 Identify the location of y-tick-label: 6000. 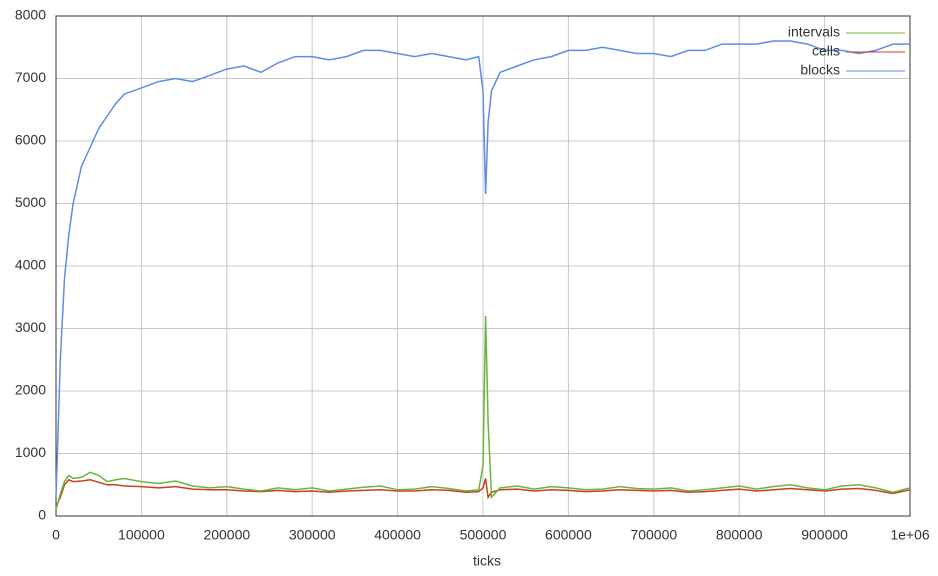
(30, 140).